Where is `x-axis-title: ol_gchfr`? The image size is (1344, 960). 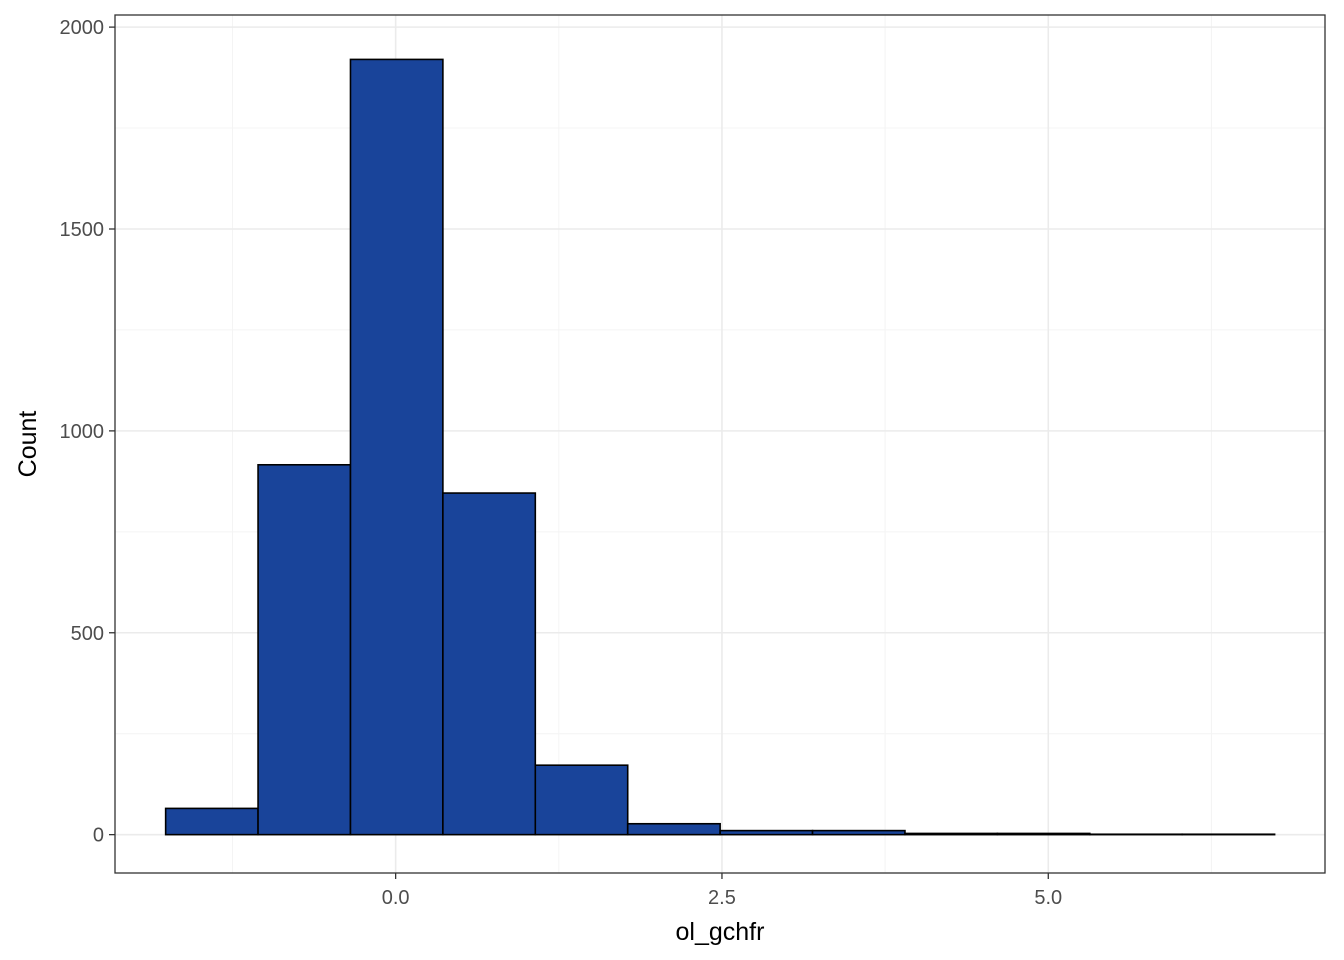 x-axis-title: ol_gchfr is located at coordinates (720, 932).